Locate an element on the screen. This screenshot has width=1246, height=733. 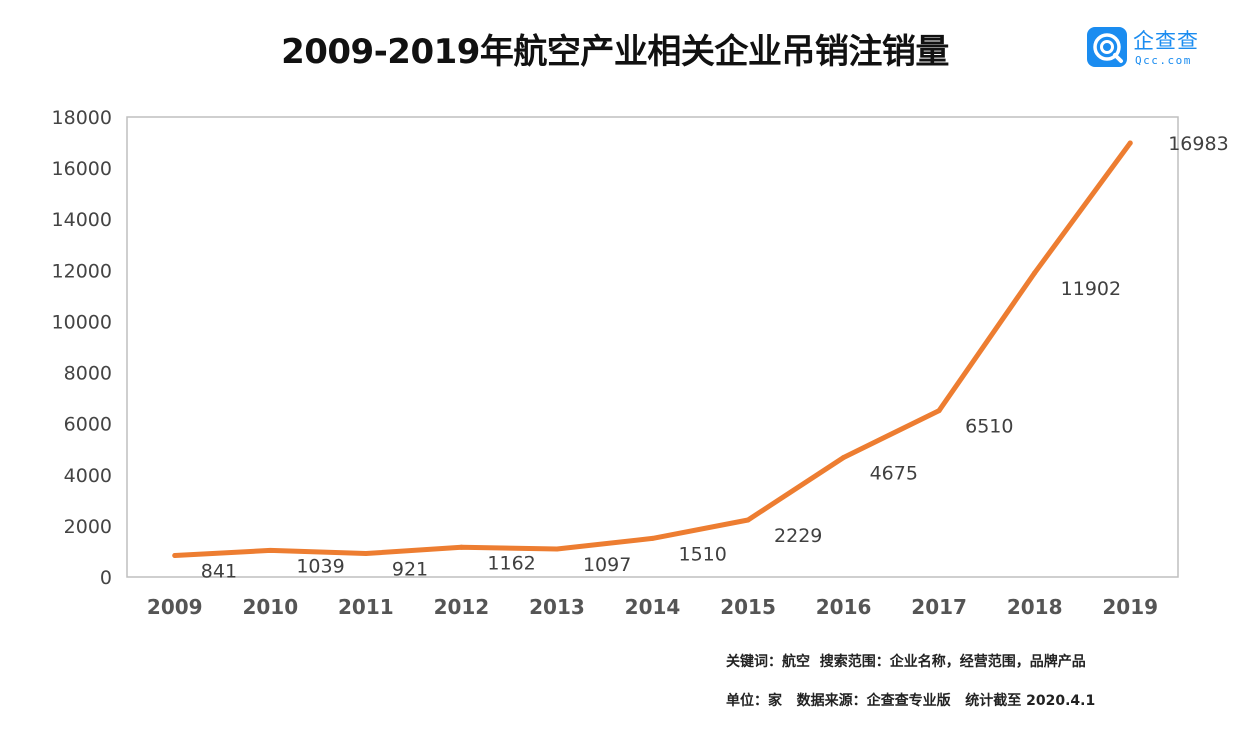
y-tick-label: 12000 is located at coordinates (82, 271).